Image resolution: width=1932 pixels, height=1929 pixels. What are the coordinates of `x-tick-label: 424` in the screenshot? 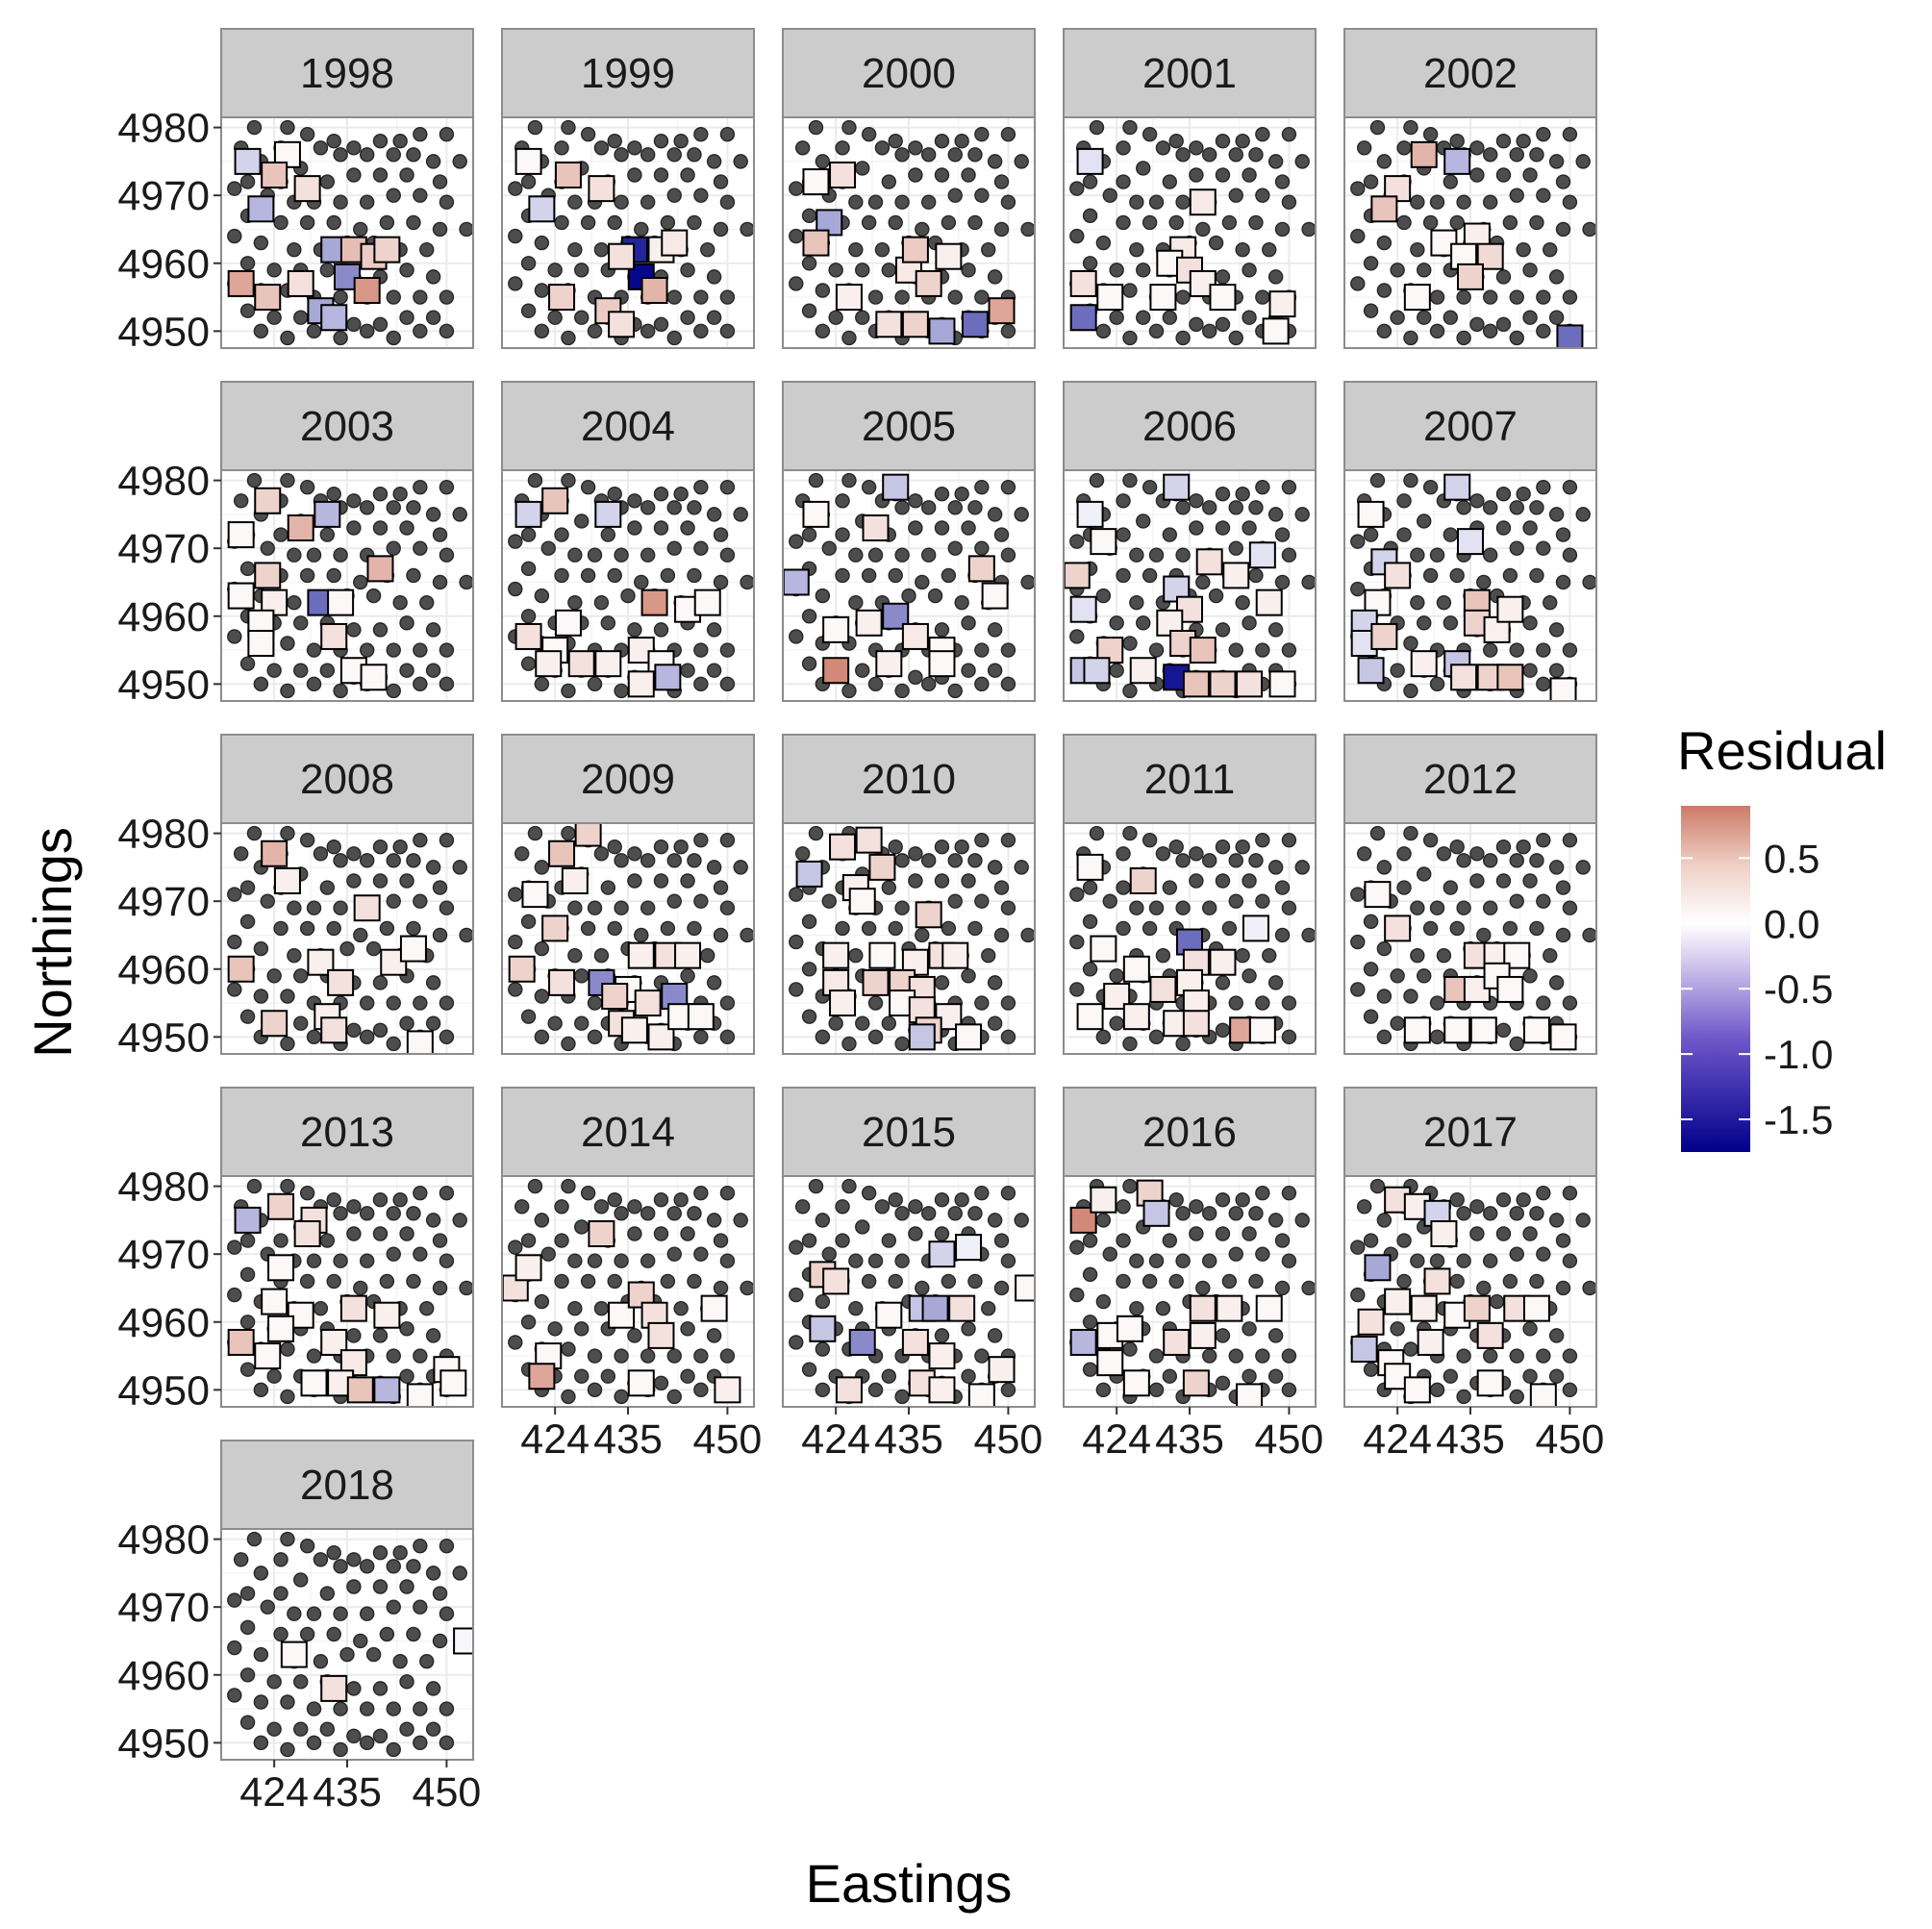 It's located at (555, 1439).